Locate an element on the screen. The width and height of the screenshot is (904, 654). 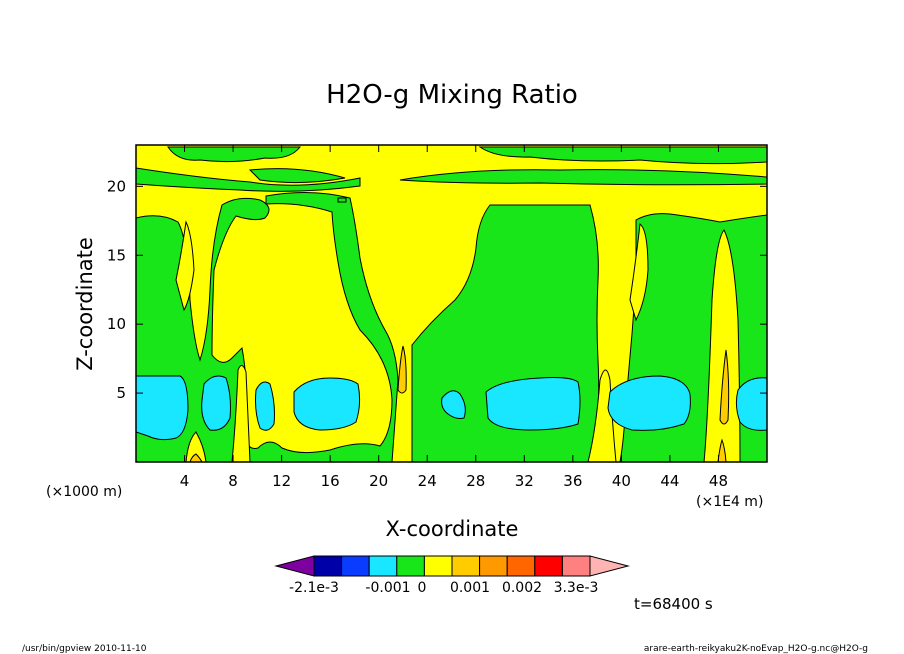
colorbar-tick-label: 0.002 is located at coordinates (522, 588).